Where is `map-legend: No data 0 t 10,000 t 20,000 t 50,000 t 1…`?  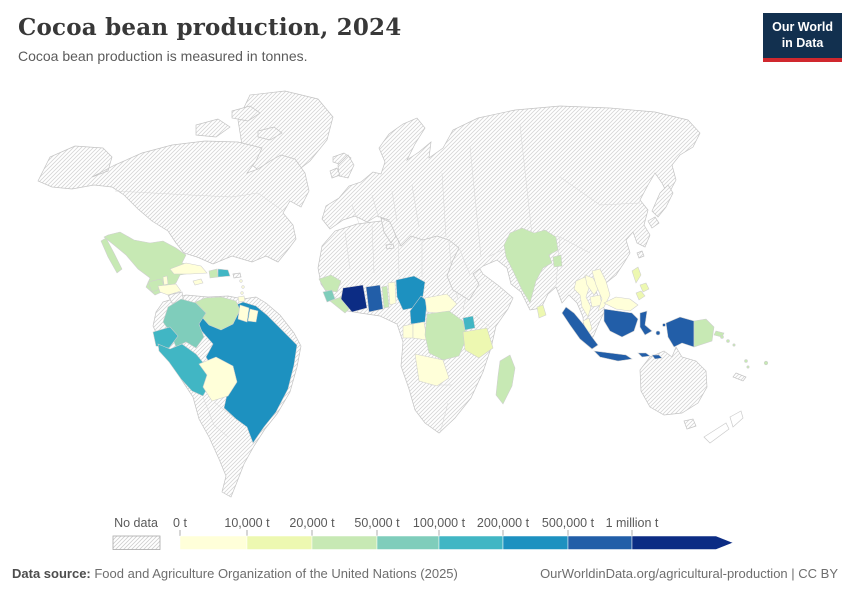 map-legend: No data 0 t 10,000 t 20,000 t 50,000 t 1… is located at coordinates (425, 532).